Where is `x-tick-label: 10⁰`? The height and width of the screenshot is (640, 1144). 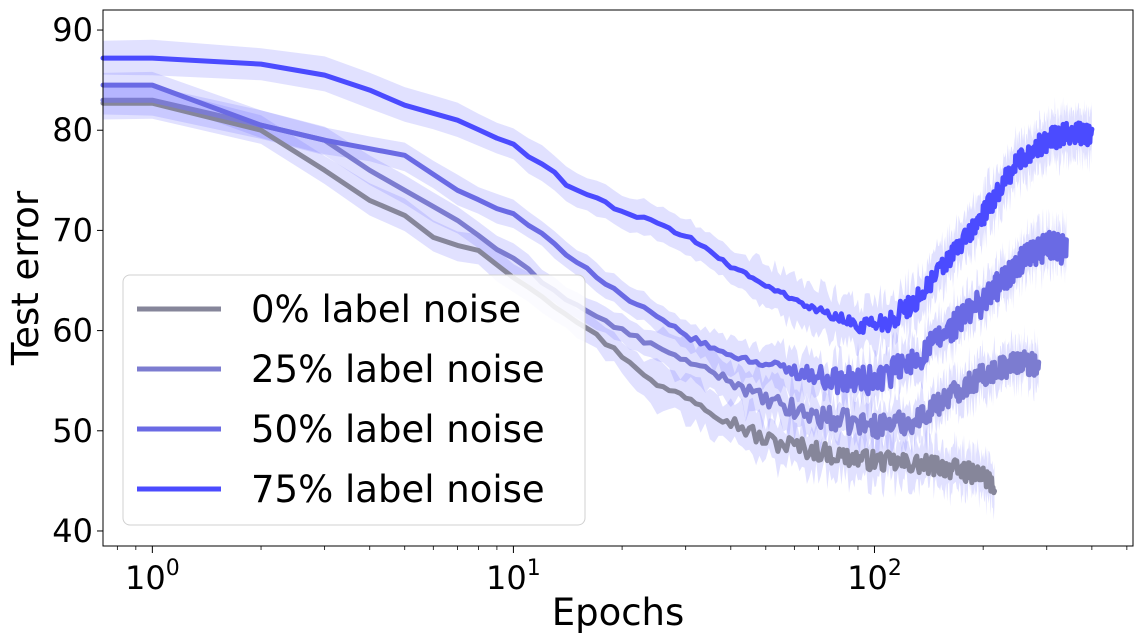 x-tick-label: 10⁰ is located at coordinates (152, 576).